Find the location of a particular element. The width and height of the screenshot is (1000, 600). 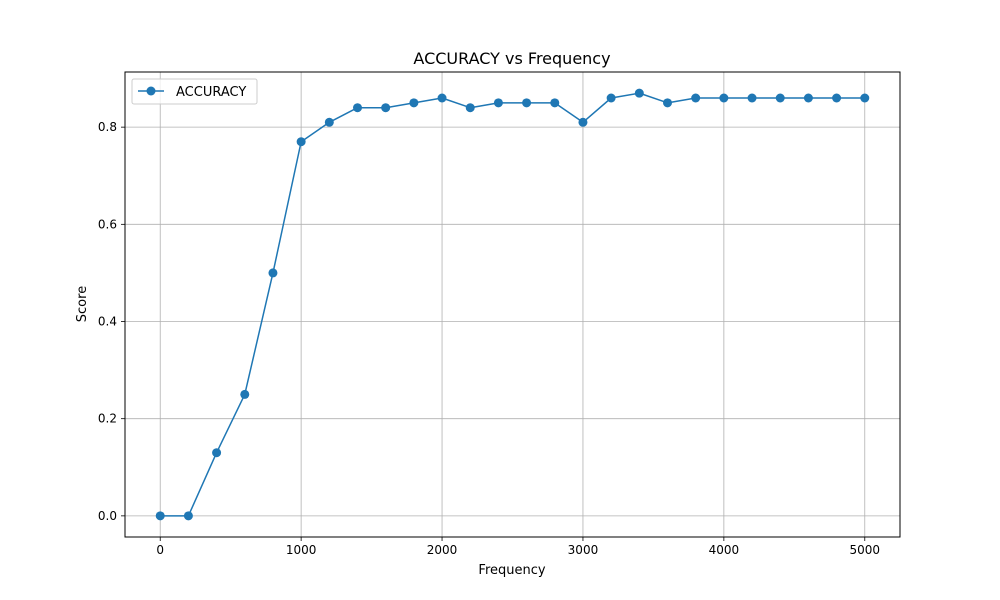

y-axis-ticks: 0.0 0.2 0.4 0.6 0.8 is located at coordinates (111, 321).